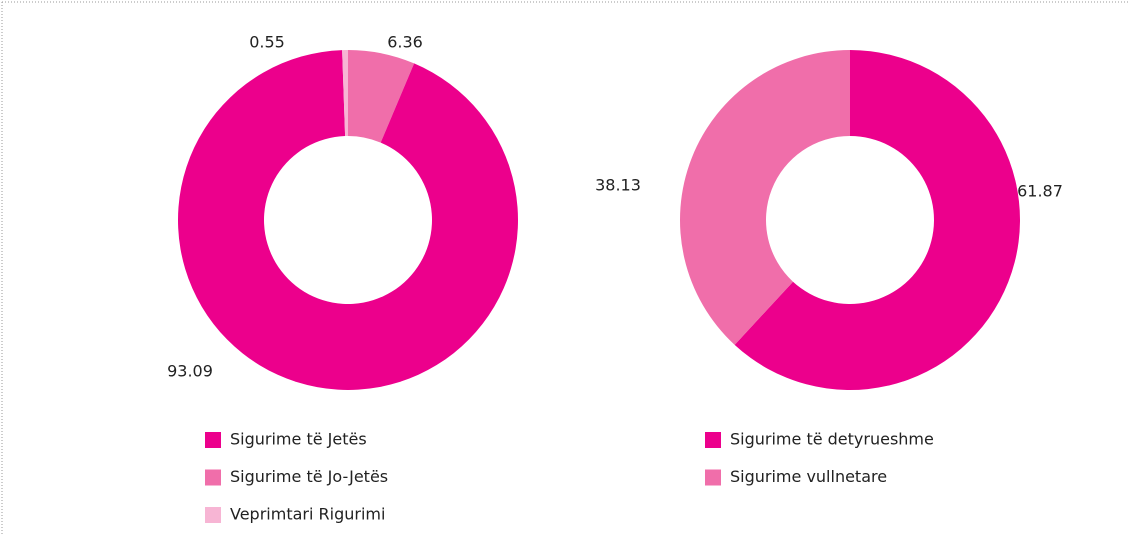  What do you see at coordinates (618, 185) in the screenshot?
I see `data-label: 38.13` at bounding box center [618, 185].